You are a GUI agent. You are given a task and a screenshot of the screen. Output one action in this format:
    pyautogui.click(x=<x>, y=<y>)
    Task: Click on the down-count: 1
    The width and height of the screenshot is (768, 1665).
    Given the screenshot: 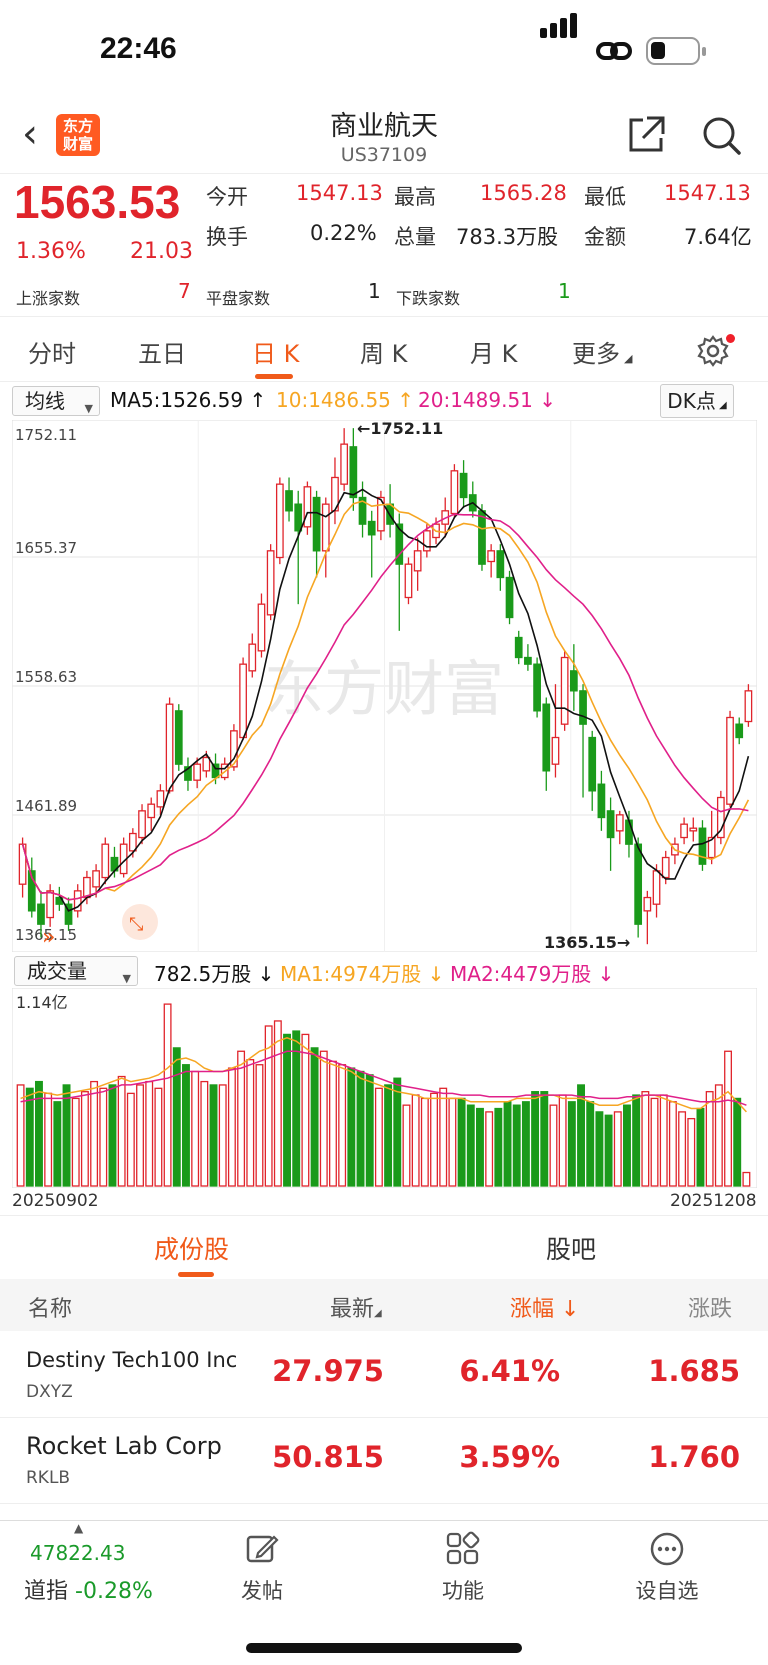 What is the action you would take?
    pyautogui.click(x=564, y=291)
    